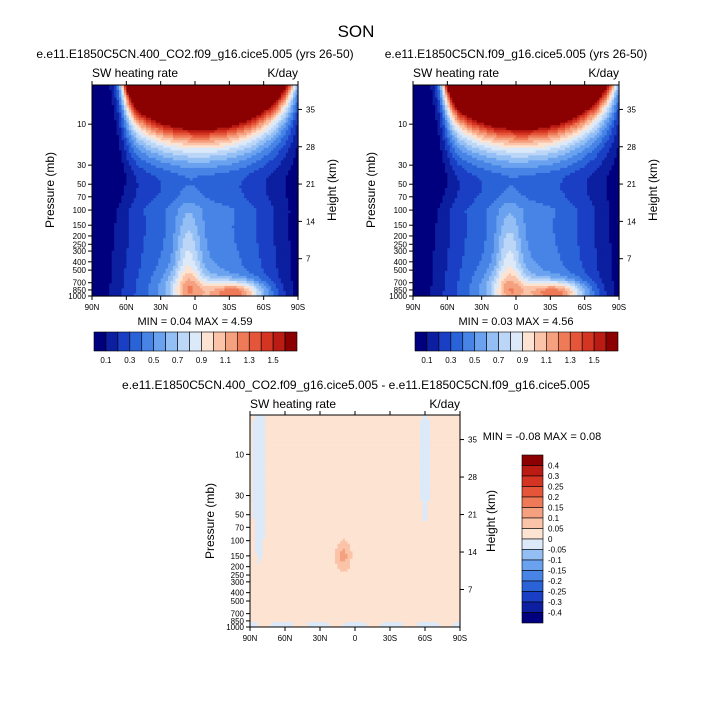 The width and height of the screenshot is (713, 714). Describe the element at coordinates (554, 466) in the screenshot. I see `colorbar-label: 0.4` at that location.